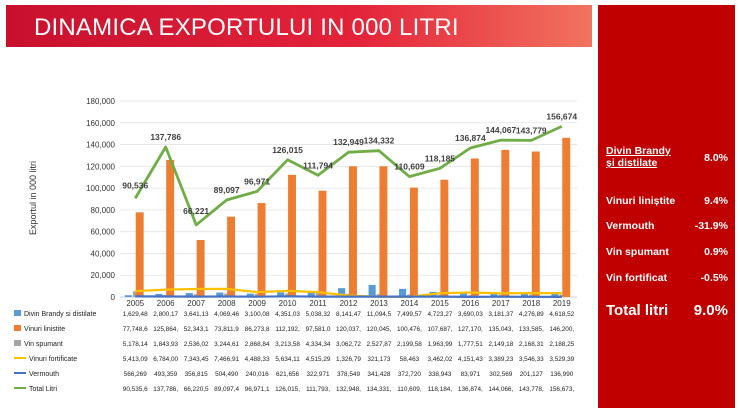 The width and height of the screenshot is (740, 413). I want to click on summary-value: 9.4%, so click(716, 201).